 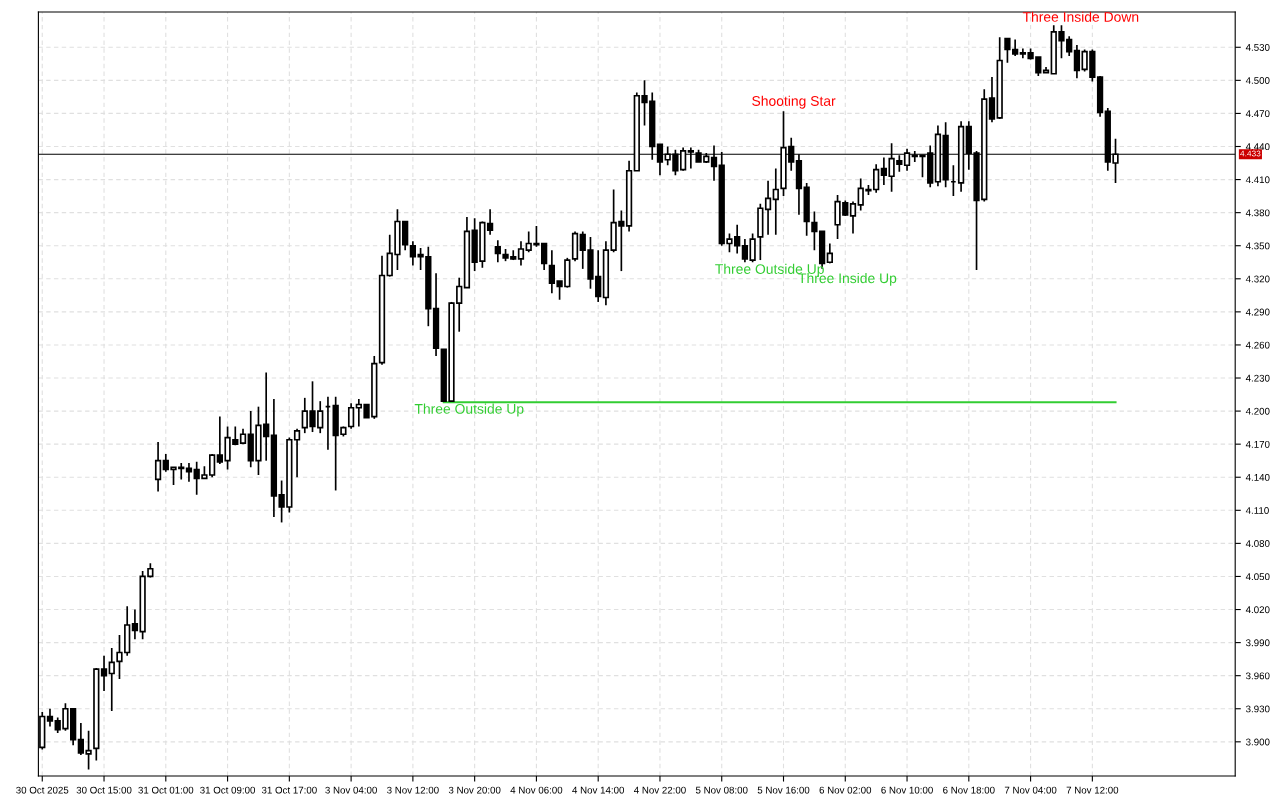 What do you see at coordinates (413, 790) in the screenshot?
I see `x-tick-label: 3 Nov 12:00` at bounding box center [413, 790].